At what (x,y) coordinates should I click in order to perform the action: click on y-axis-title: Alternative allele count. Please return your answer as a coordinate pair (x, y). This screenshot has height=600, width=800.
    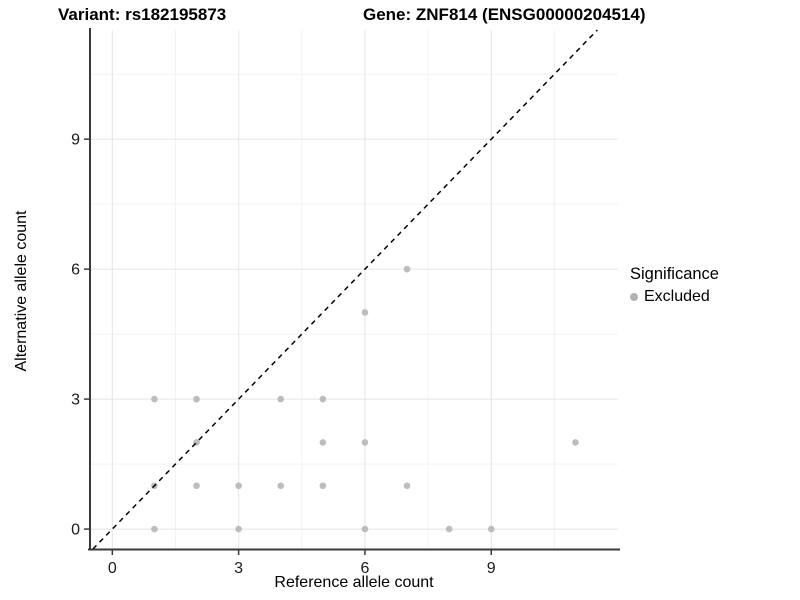
    Looking at the image, I should click on (21, 291).